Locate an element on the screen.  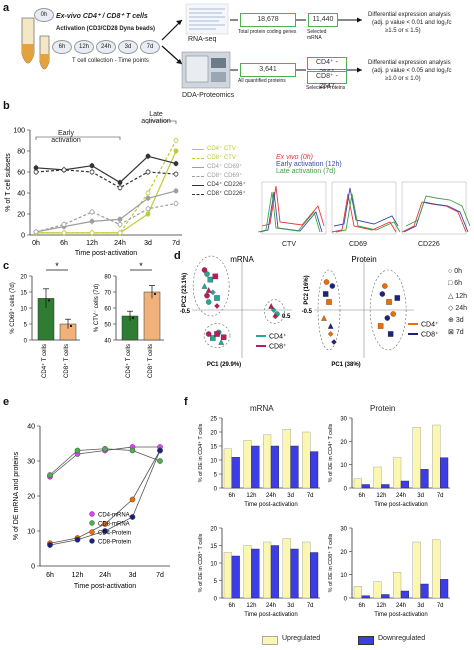
d-legend-label: CD8⁺ is located at coordinates (430, 335).